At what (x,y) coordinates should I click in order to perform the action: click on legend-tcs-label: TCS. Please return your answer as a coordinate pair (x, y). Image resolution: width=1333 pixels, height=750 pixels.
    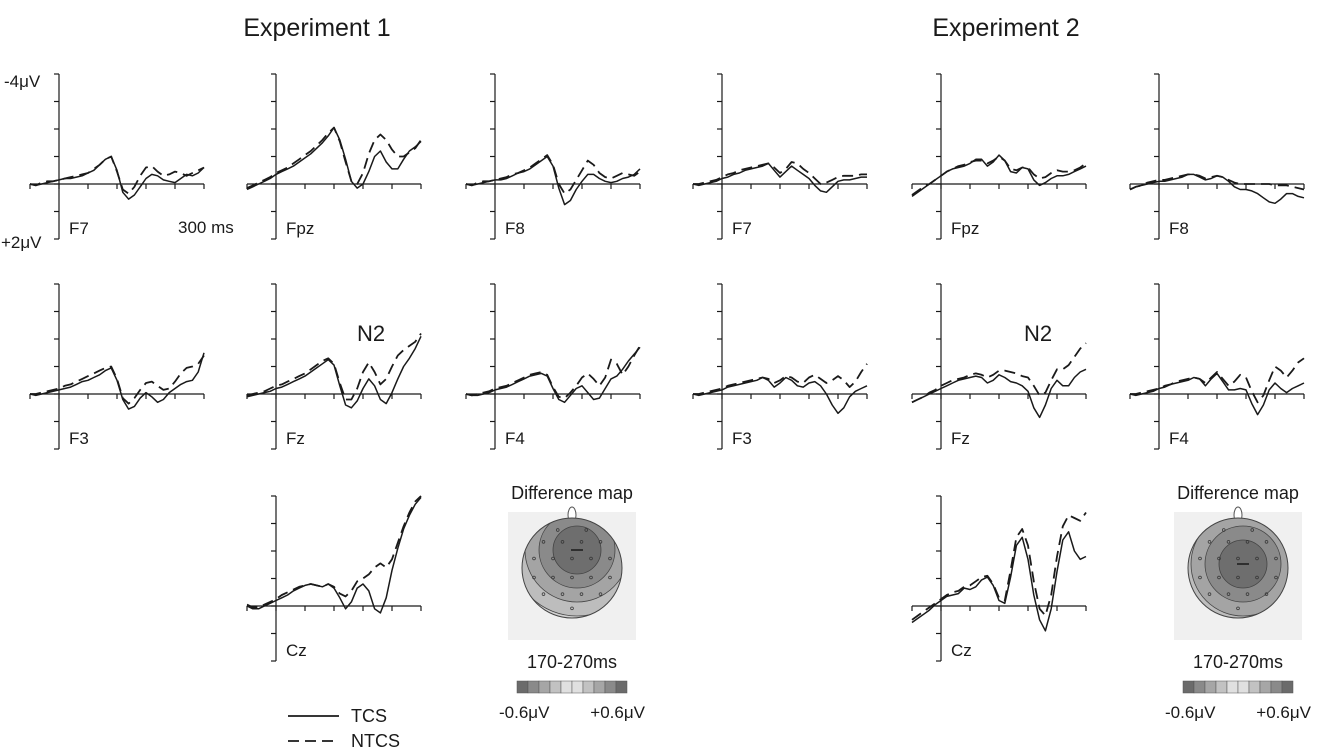
    Looking at the image, I should click on (369, 716).